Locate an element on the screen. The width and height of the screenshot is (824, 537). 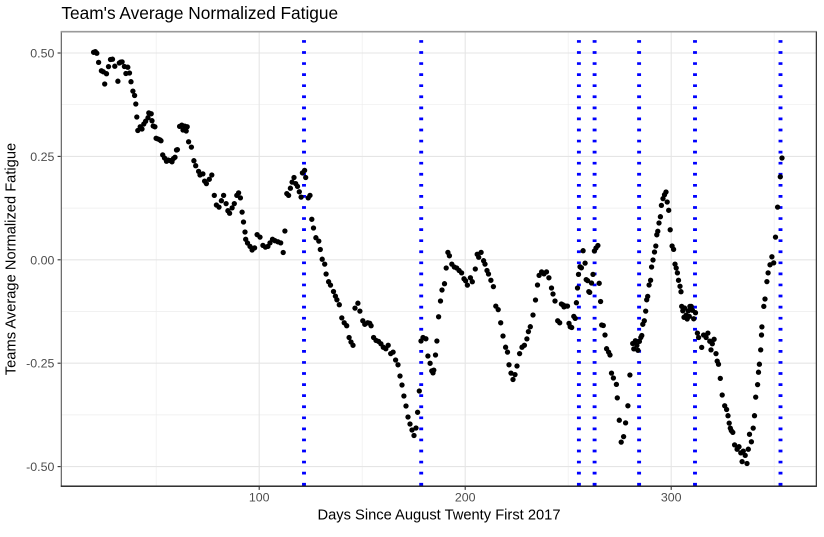
svg-text: 300 is located at coordinates (671, 497).